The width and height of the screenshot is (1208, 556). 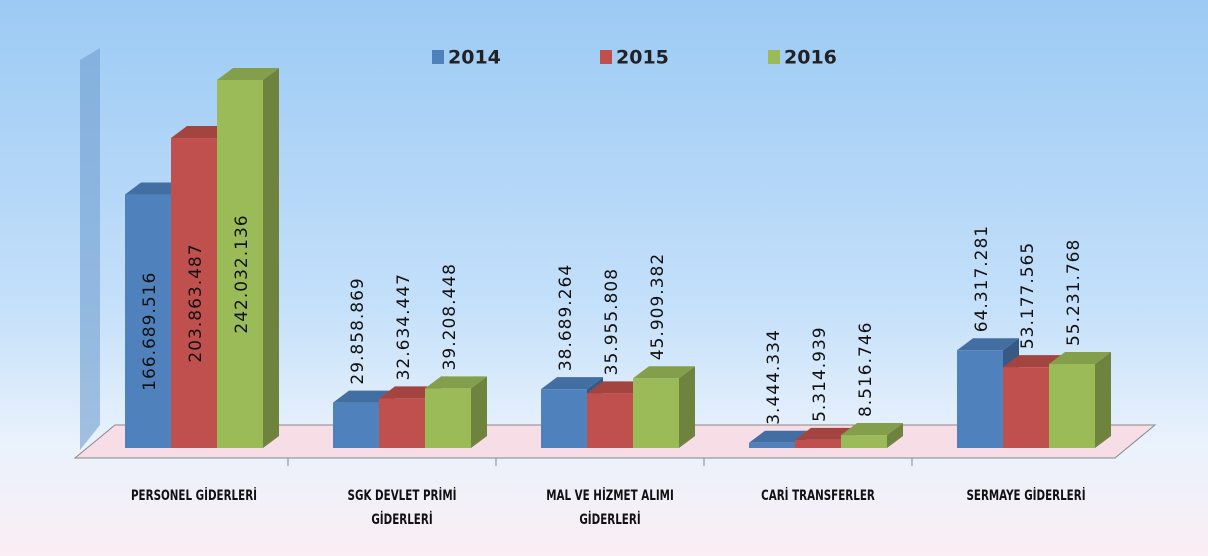 I want to click on data-label: 8.516.746, so click(x=866, y=370).